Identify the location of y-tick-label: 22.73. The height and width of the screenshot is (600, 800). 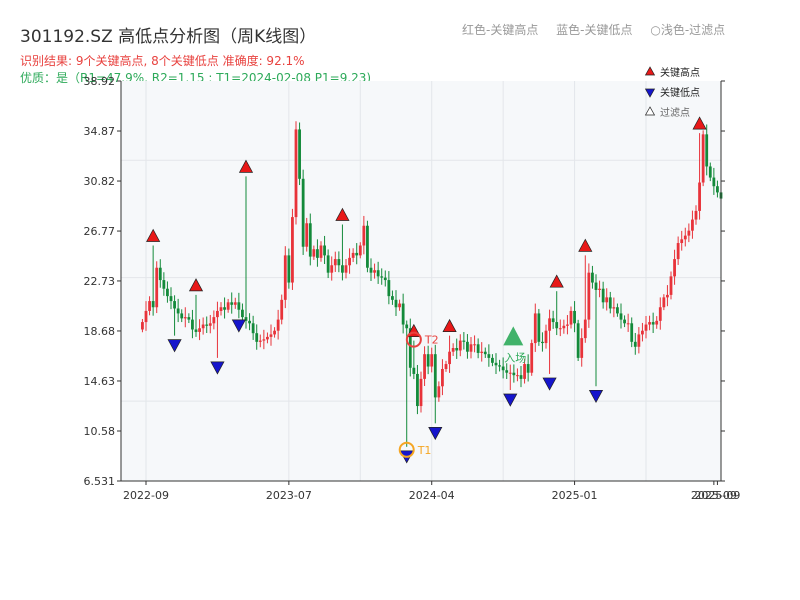
(100, 281).